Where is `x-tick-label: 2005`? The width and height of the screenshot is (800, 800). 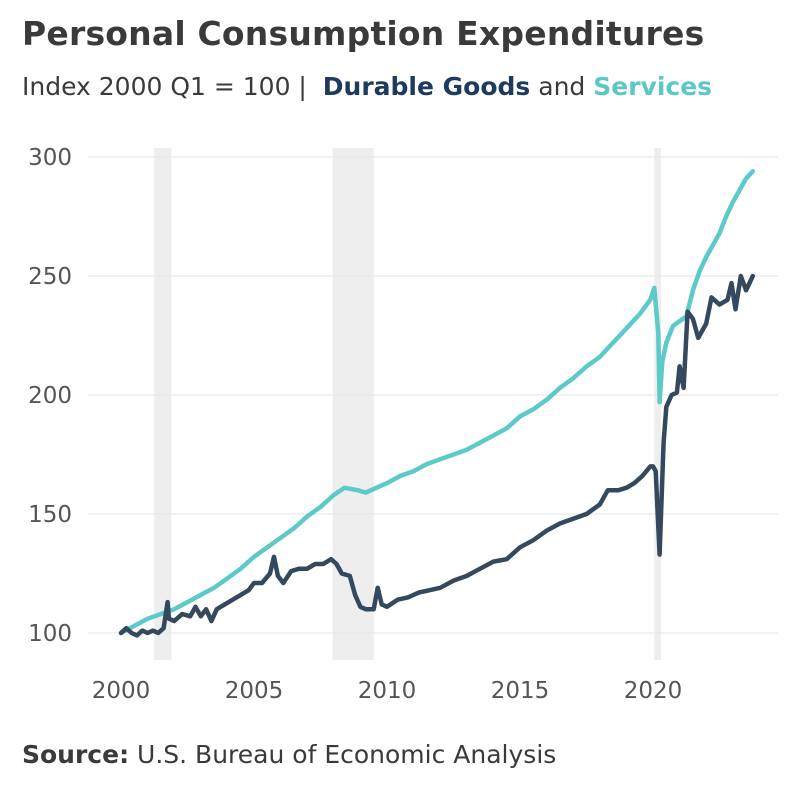
x-tick-label: 2005 is located at coordinates (254, 691).